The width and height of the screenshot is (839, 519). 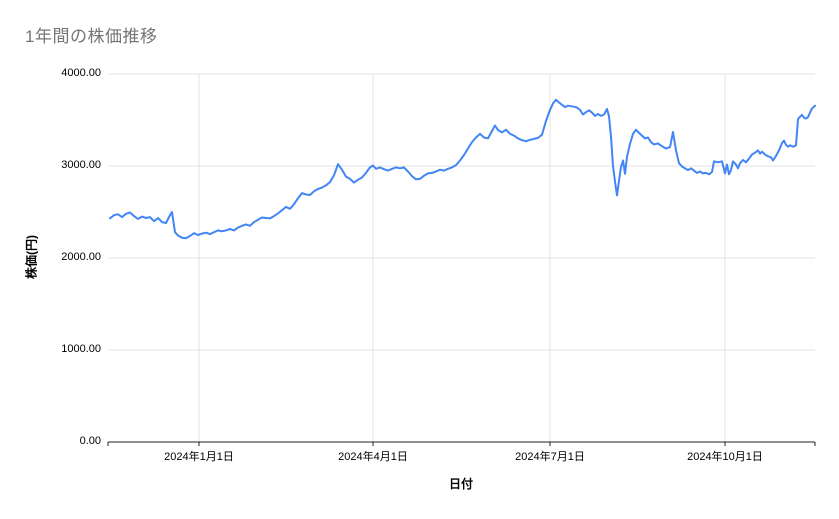 I want to click on x-tick-label: 2024年1月1日, so click(x=199, y=457).